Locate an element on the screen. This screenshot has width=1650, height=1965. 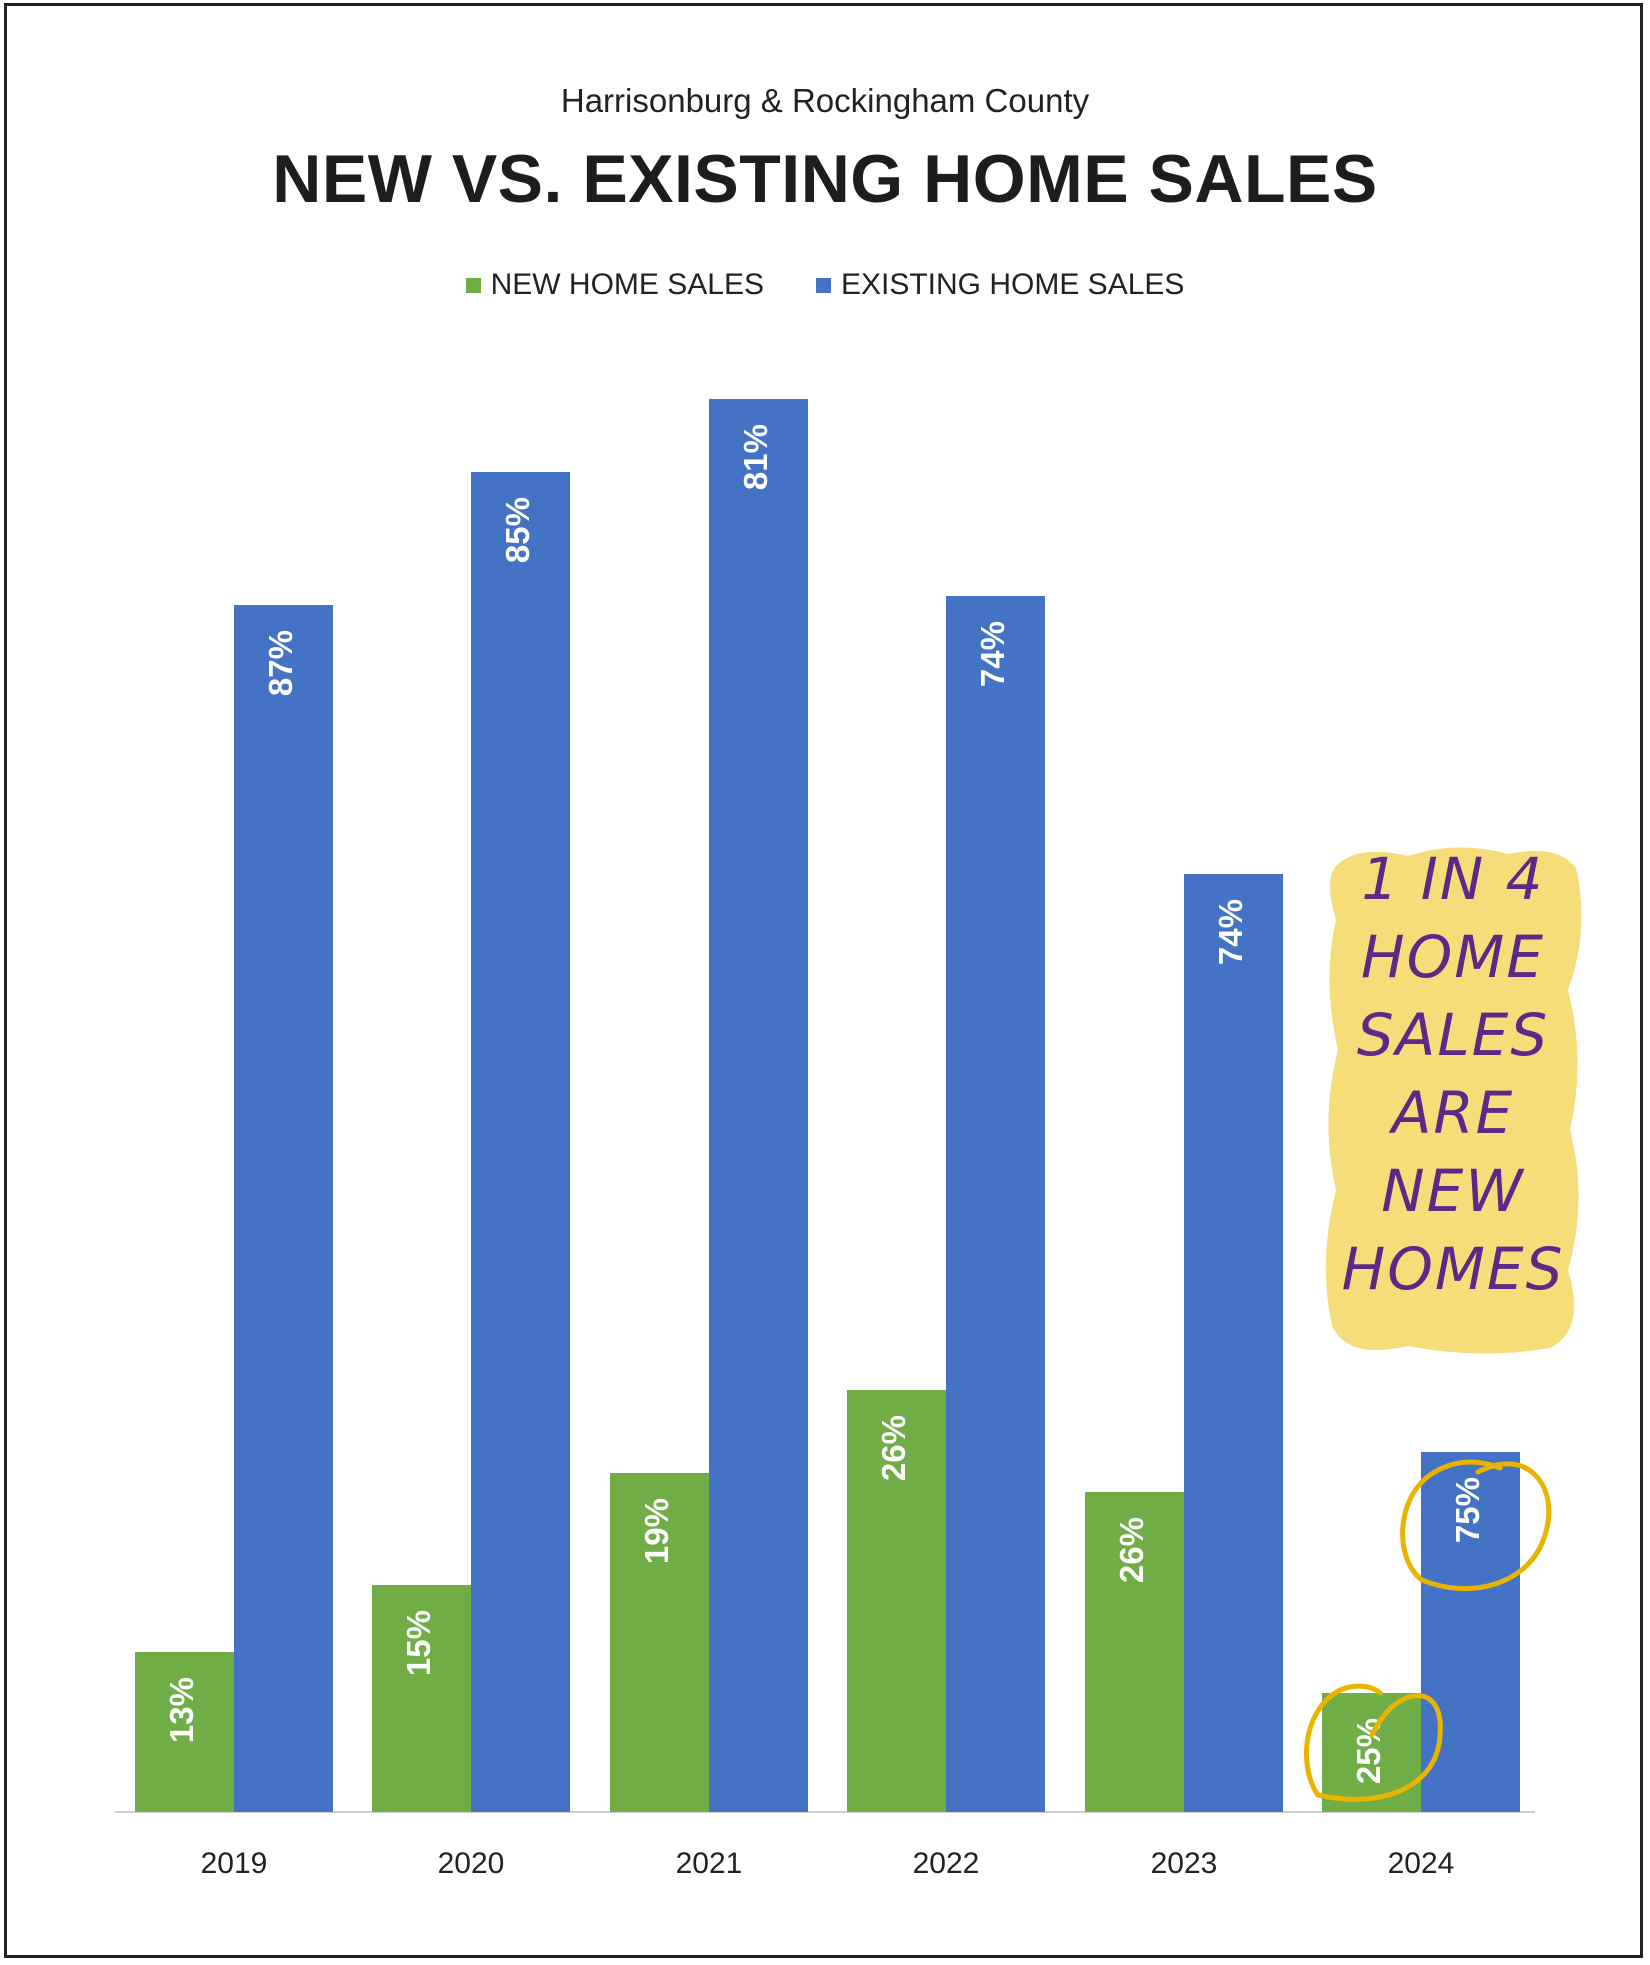
data-label-new-2020: 15% is located at coordinates (418, 1643).